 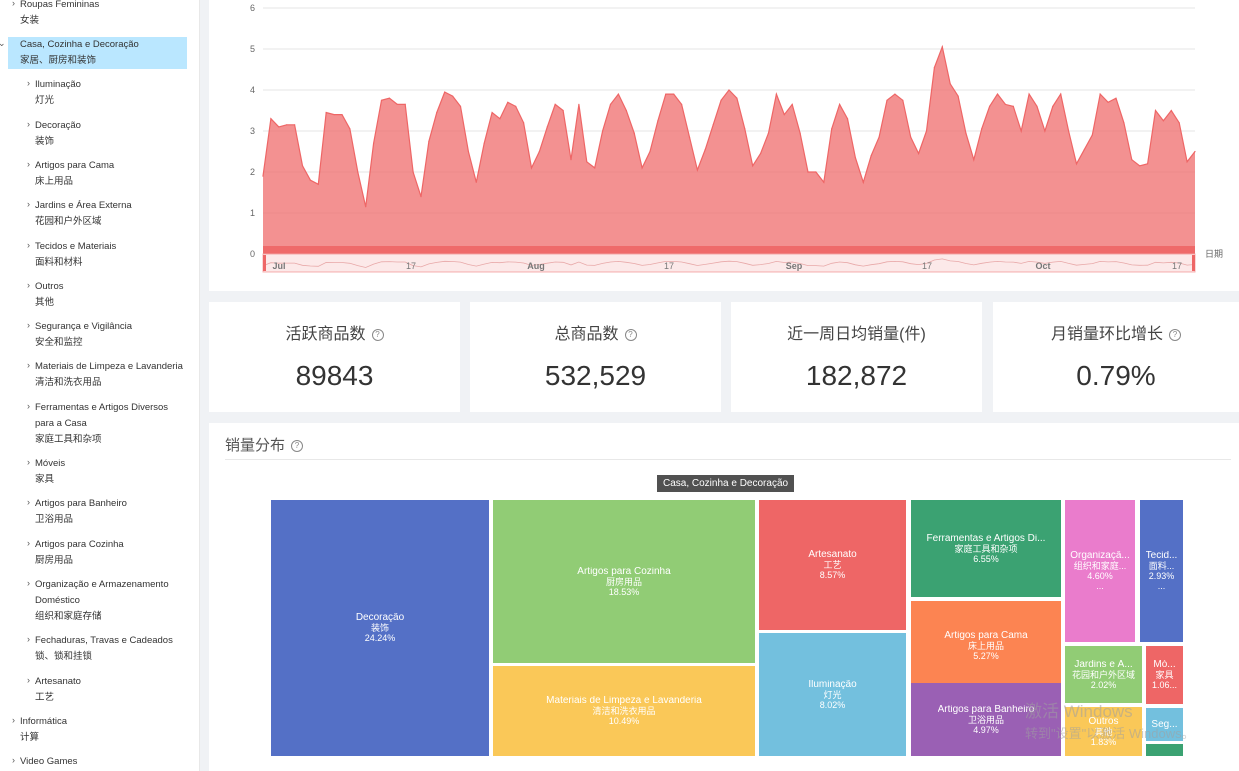 I want to click on sidebar-tree-item: › Roupas Femininas 女装, so click(x=55, y=14).